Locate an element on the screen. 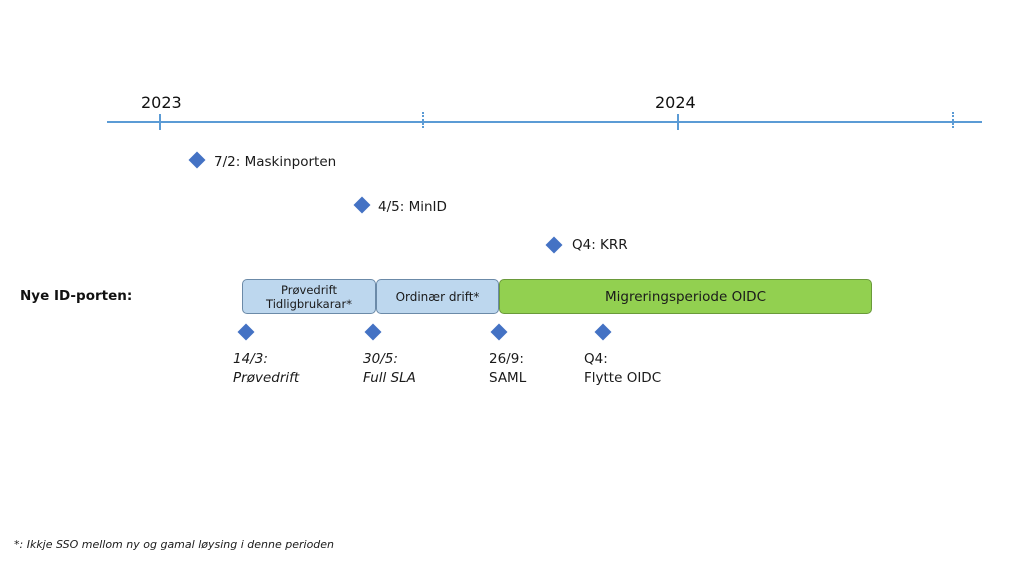 This screenshot has height=576, width=1024. milestone-label-minid: 4/5: MinID is located at coordinates (412, 207).